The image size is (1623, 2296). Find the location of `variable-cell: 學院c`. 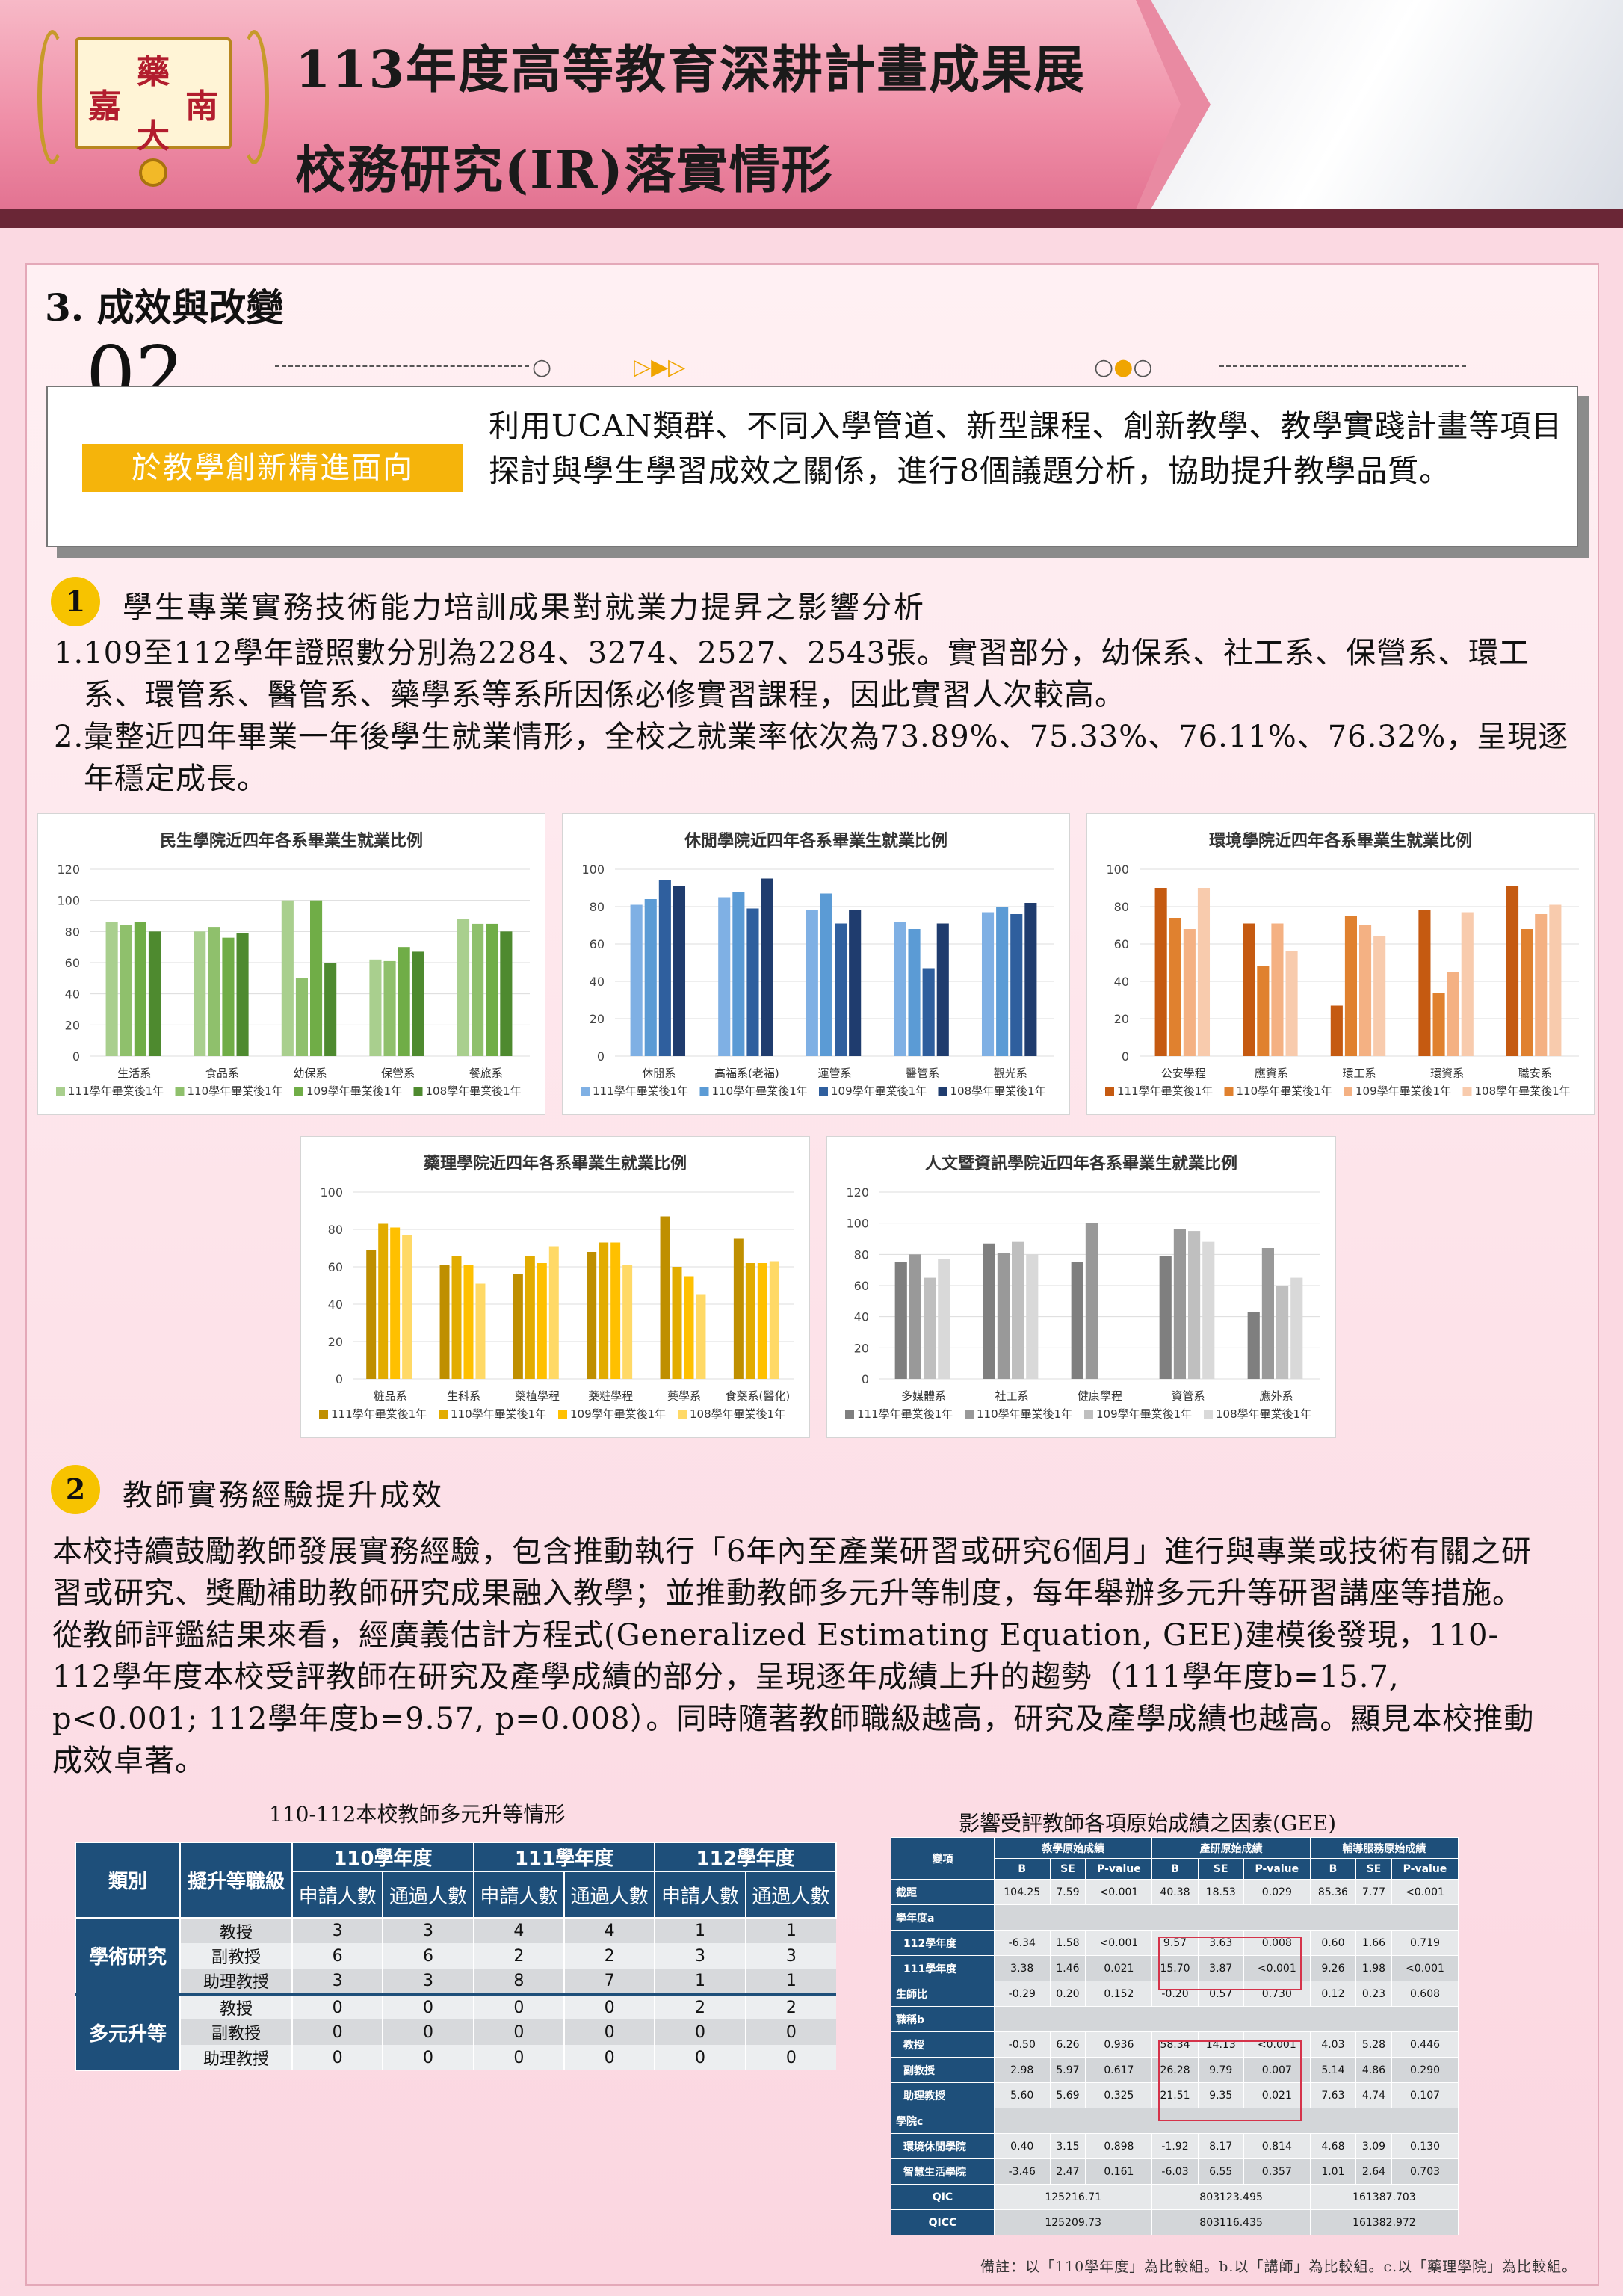

variable-cell: 學院c is located at coordinates (943, 2121).